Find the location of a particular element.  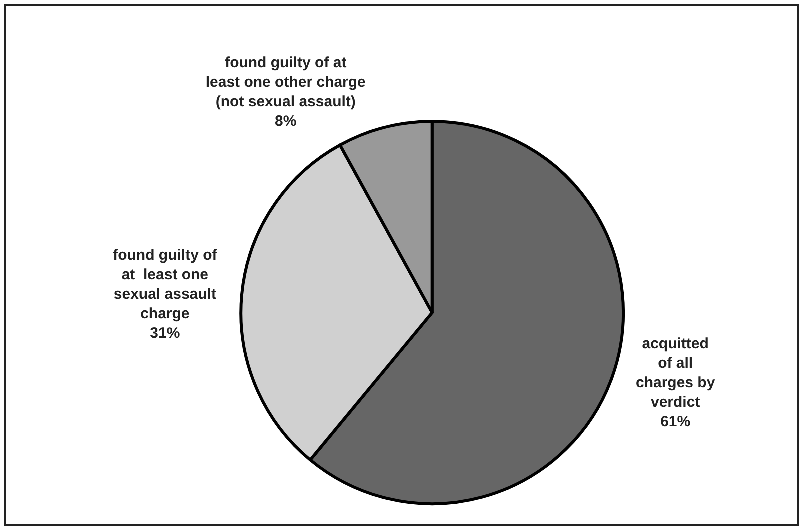

data-label: 31% is located at coordinates (165, 333).